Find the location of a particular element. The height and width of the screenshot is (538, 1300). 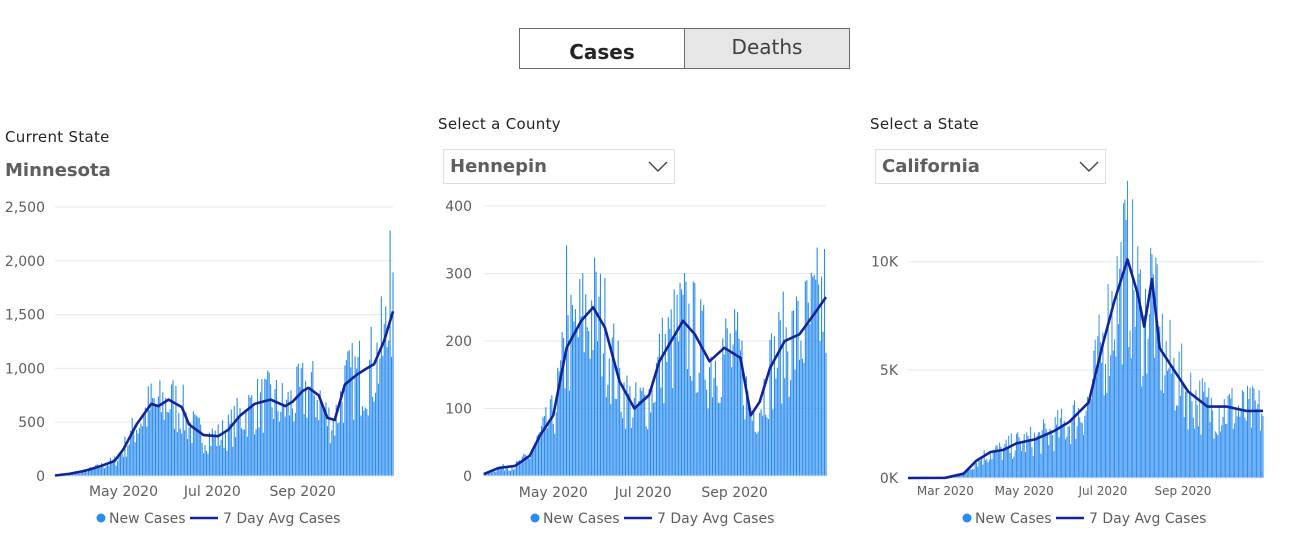

cases-button: Cases is located at coordinates (602, 48).